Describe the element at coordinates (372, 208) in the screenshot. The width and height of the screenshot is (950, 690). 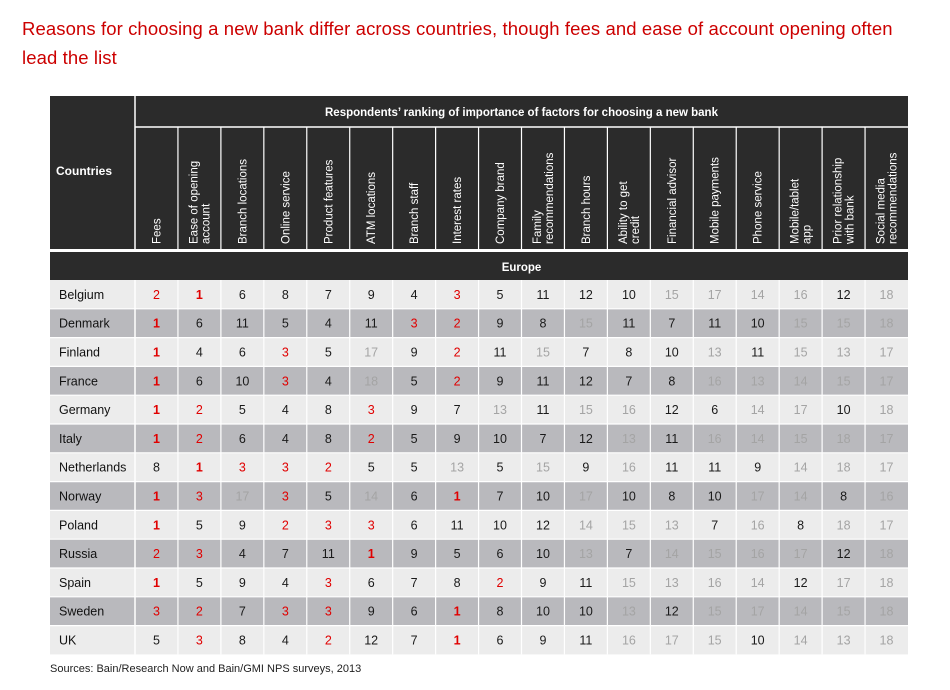
I see `column-header: ATM locations` at that location.